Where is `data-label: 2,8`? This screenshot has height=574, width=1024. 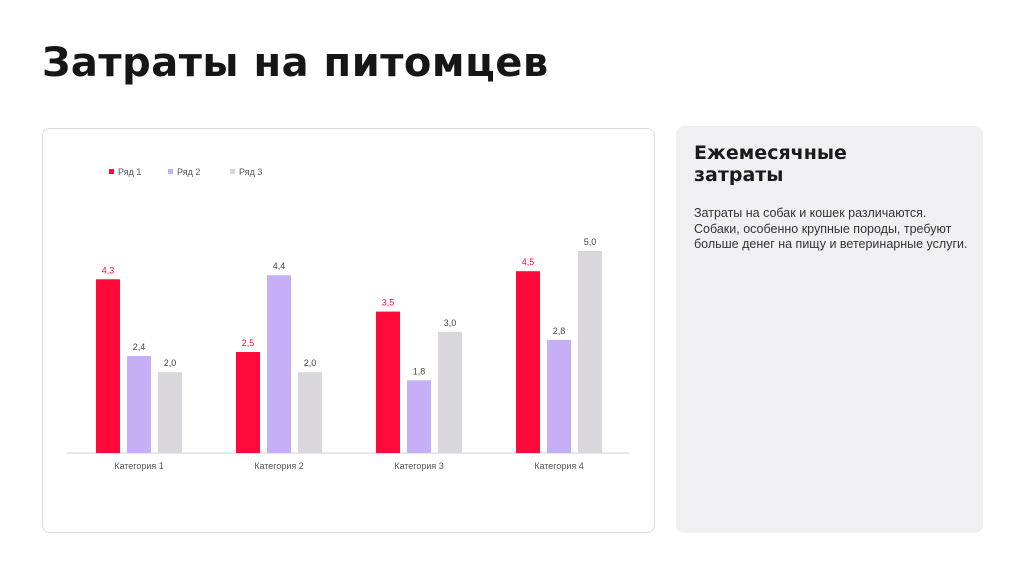
data-label: 2,8 is located at coordinates (559, 331).